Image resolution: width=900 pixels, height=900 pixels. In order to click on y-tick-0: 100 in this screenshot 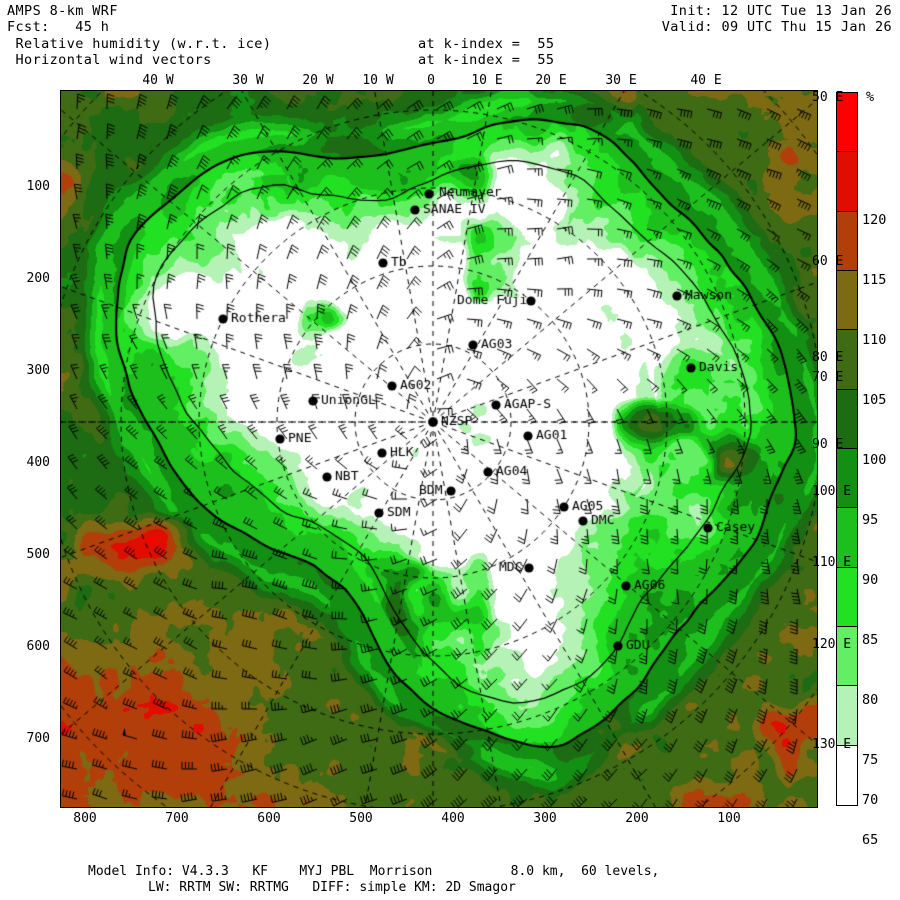, I will do `click(38, 186)`.